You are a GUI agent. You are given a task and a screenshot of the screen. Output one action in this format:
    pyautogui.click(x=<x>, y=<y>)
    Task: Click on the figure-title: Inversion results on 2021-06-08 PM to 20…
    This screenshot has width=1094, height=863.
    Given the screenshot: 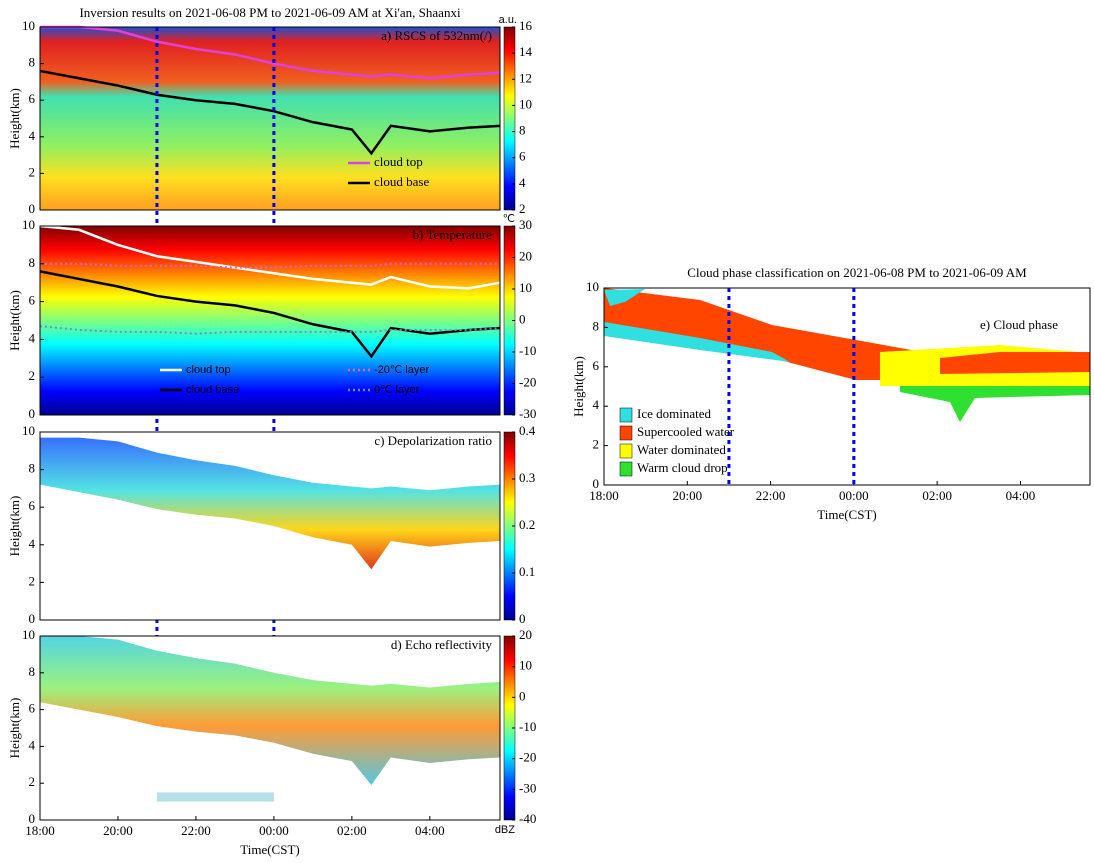 What is the action you would take?
    pyautogui.click(x=270, y=12)
    